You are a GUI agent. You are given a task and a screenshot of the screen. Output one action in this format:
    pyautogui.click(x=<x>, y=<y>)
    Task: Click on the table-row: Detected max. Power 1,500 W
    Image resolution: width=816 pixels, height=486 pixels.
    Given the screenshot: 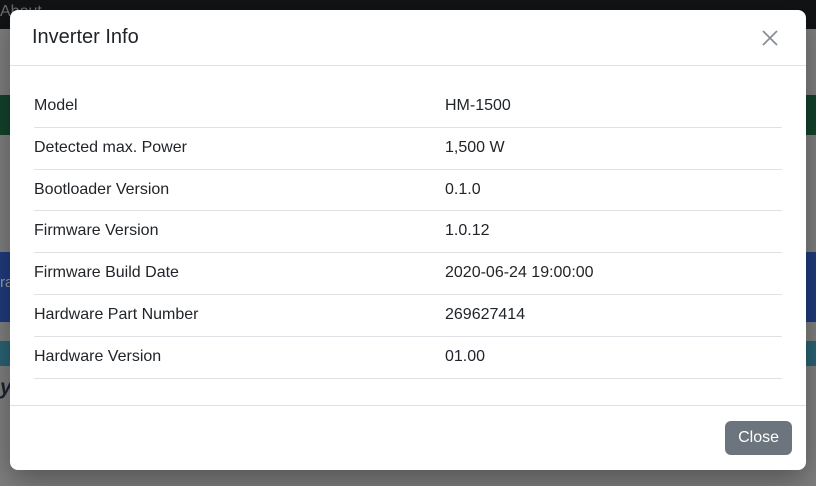 What is the action you would take?
    pyautogui.click(x=408, y=148)
    